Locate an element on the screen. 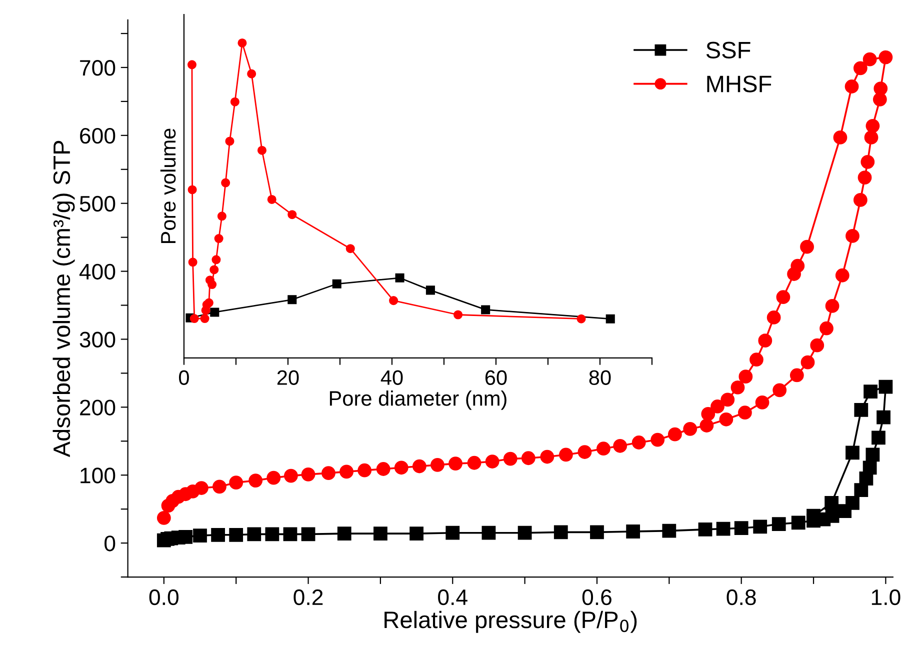 The height and width of the screenshot is (664, 913). legend-label: MHSF is located at coordinates (739, 84).